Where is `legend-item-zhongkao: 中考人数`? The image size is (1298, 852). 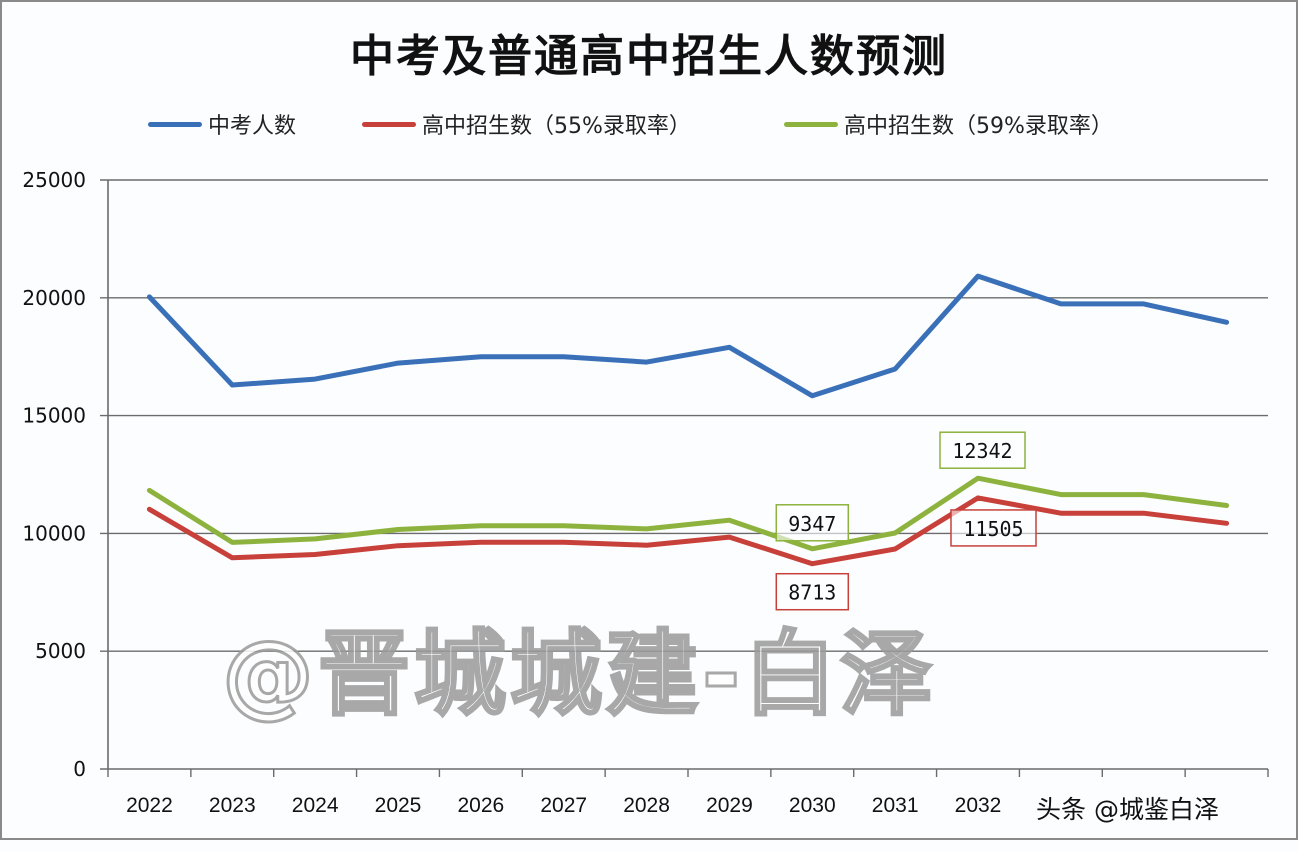 legend-item-zhongkao: 中考人数 is located at coordinates (222, 124).